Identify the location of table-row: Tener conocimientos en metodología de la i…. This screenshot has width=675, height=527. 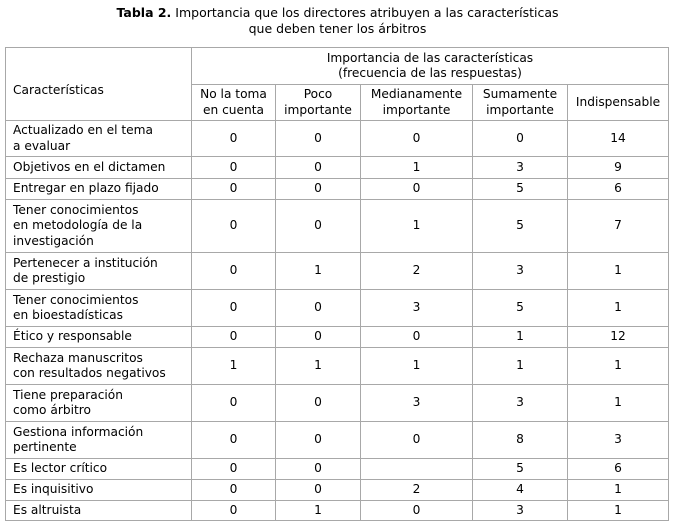
(337, 226).